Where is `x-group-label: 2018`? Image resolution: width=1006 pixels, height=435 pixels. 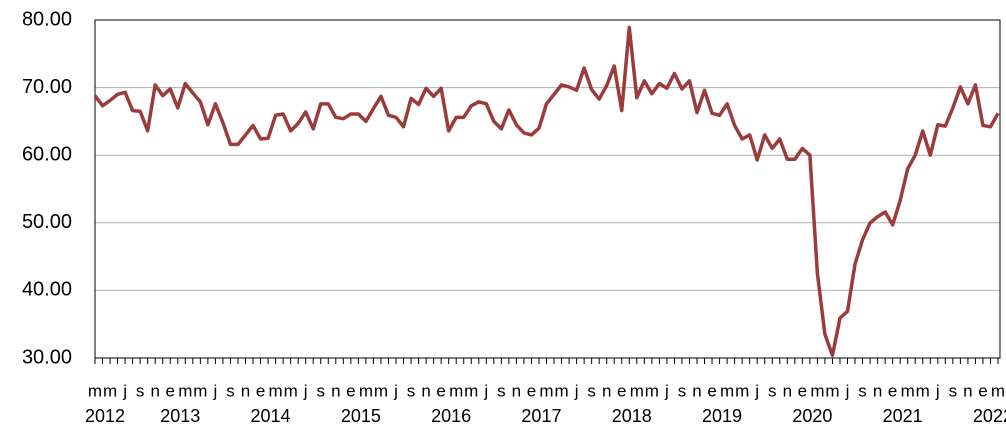 x-group-label: 2018 is located at coordinates (632, 416).